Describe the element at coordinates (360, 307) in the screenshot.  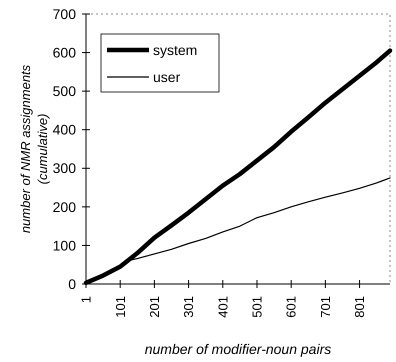
I see `x-tick-label: 801` at that location.